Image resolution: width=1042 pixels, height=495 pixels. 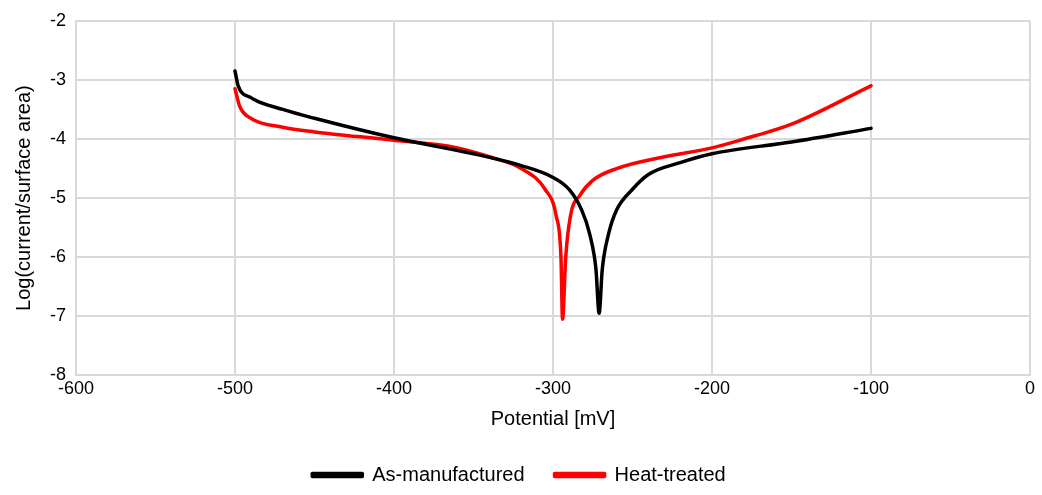 I want to click on y-tick-label: -2, so click(x=57, y=19).